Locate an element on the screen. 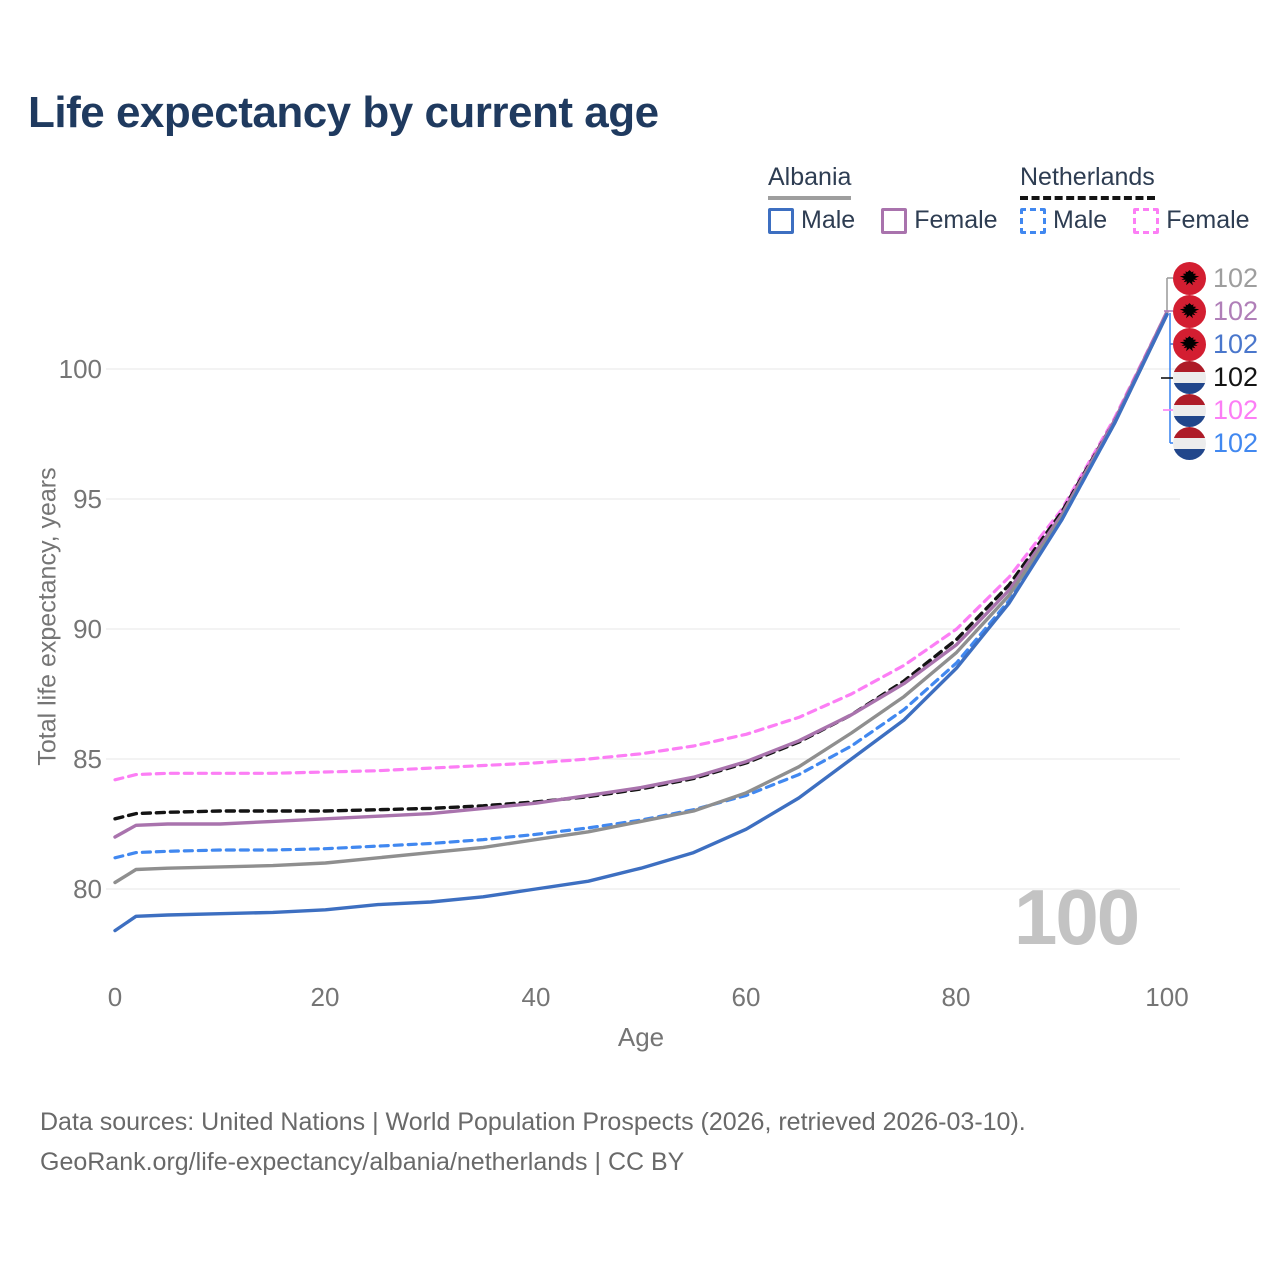 Image resolution: width=1280 pixels, height=1280 pixels. legend-group-title-netherlands: Netherlands is located at coordinates (1087, 181).